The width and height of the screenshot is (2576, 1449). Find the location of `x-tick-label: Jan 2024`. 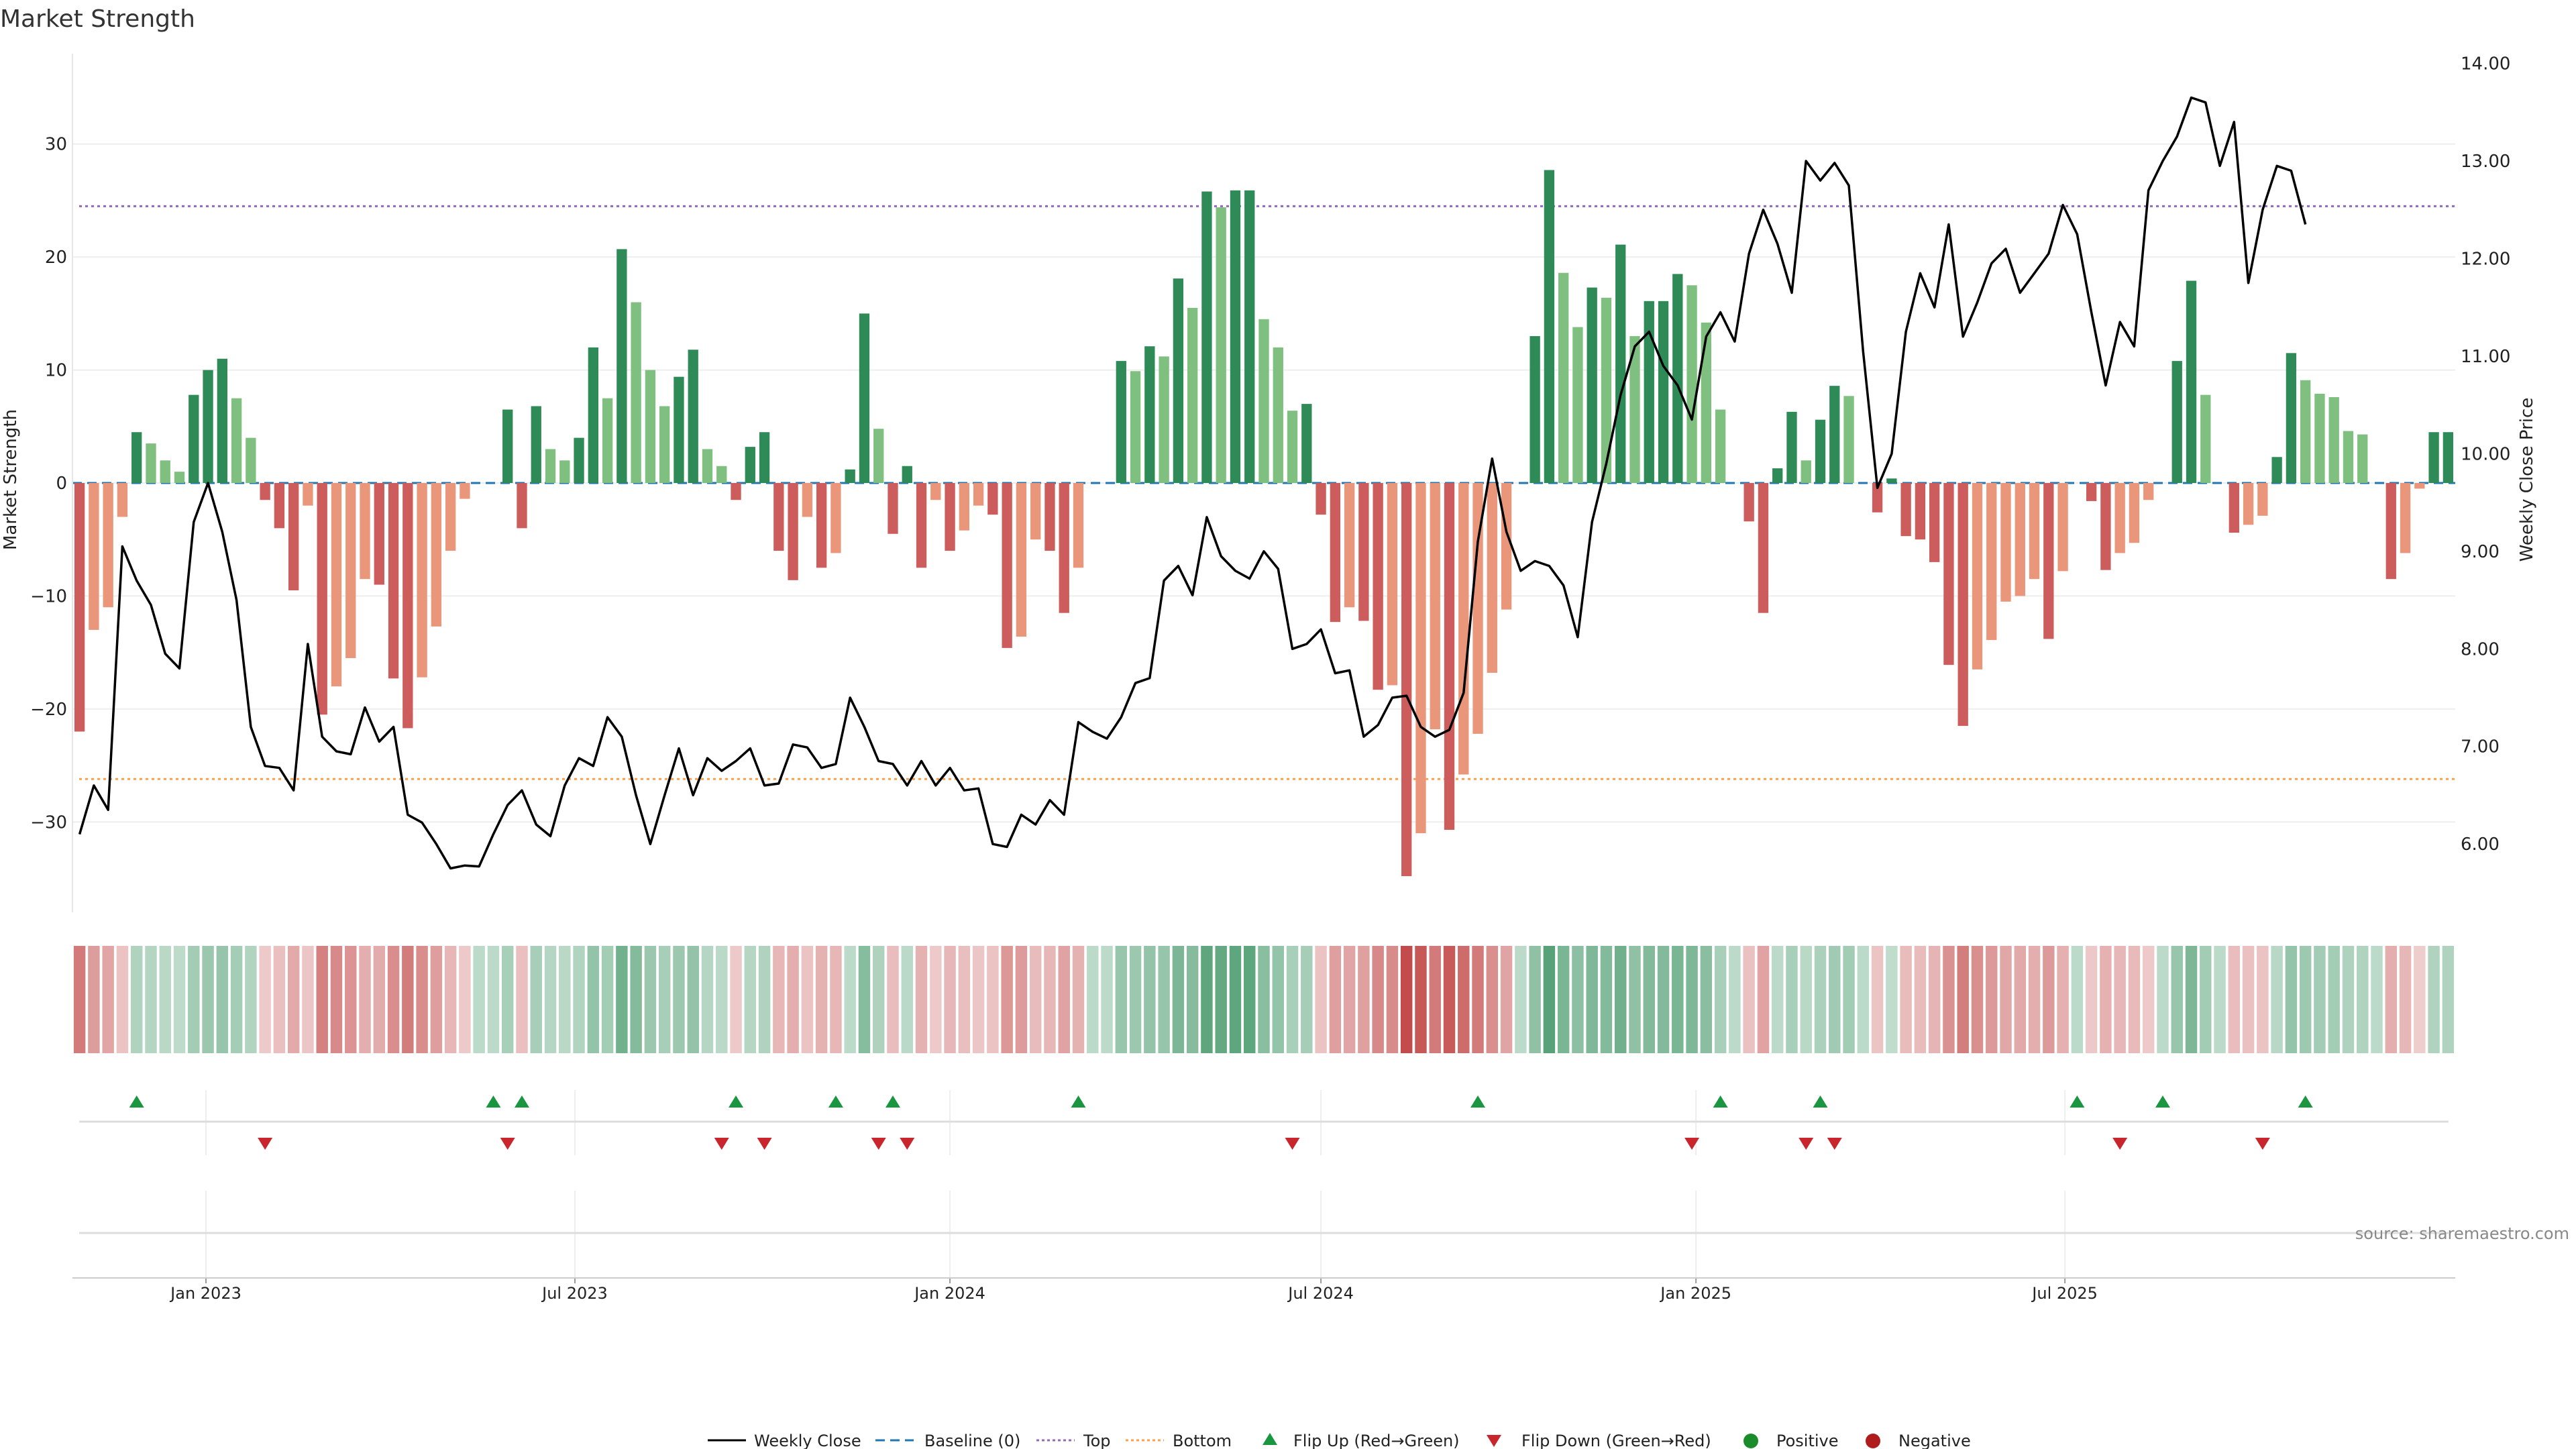

x-tick-label: Jan 2024 is located at coordinates (949, 1293).